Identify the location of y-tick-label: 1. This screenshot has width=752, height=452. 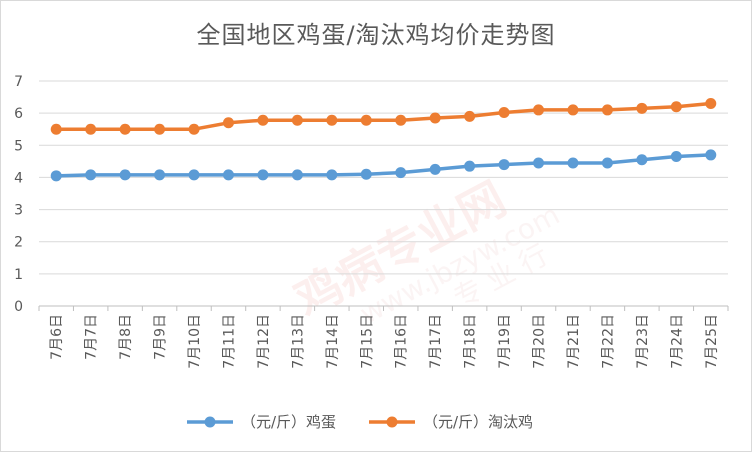
(18, 275).